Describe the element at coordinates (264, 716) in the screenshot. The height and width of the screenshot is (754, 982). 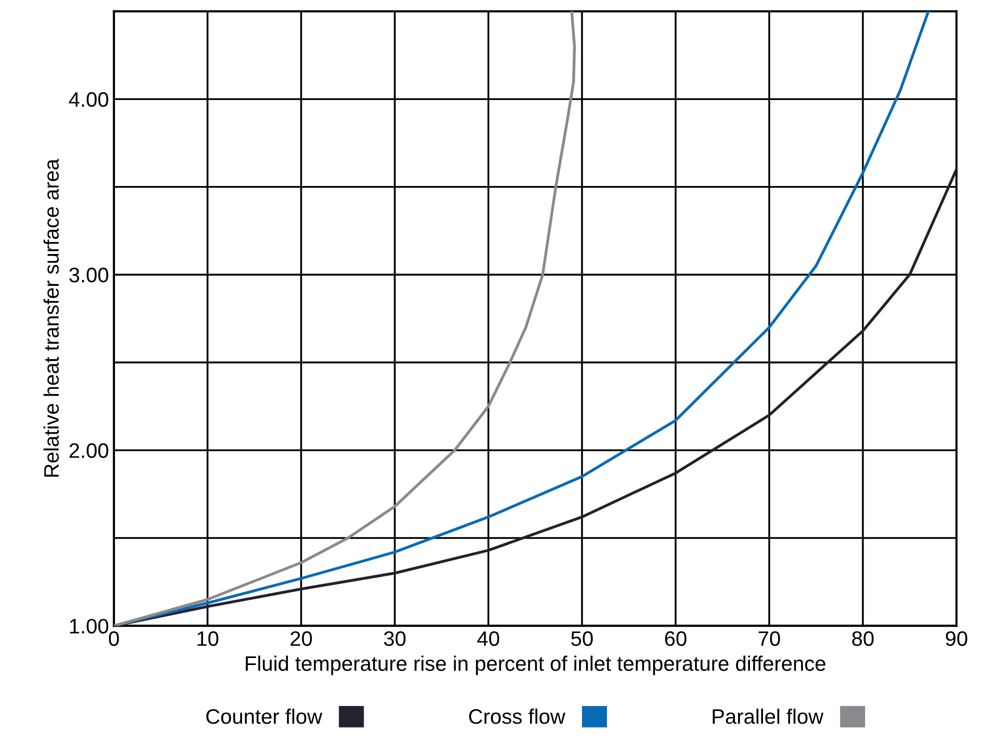
I see `legend-label: Counter flow` at that location.